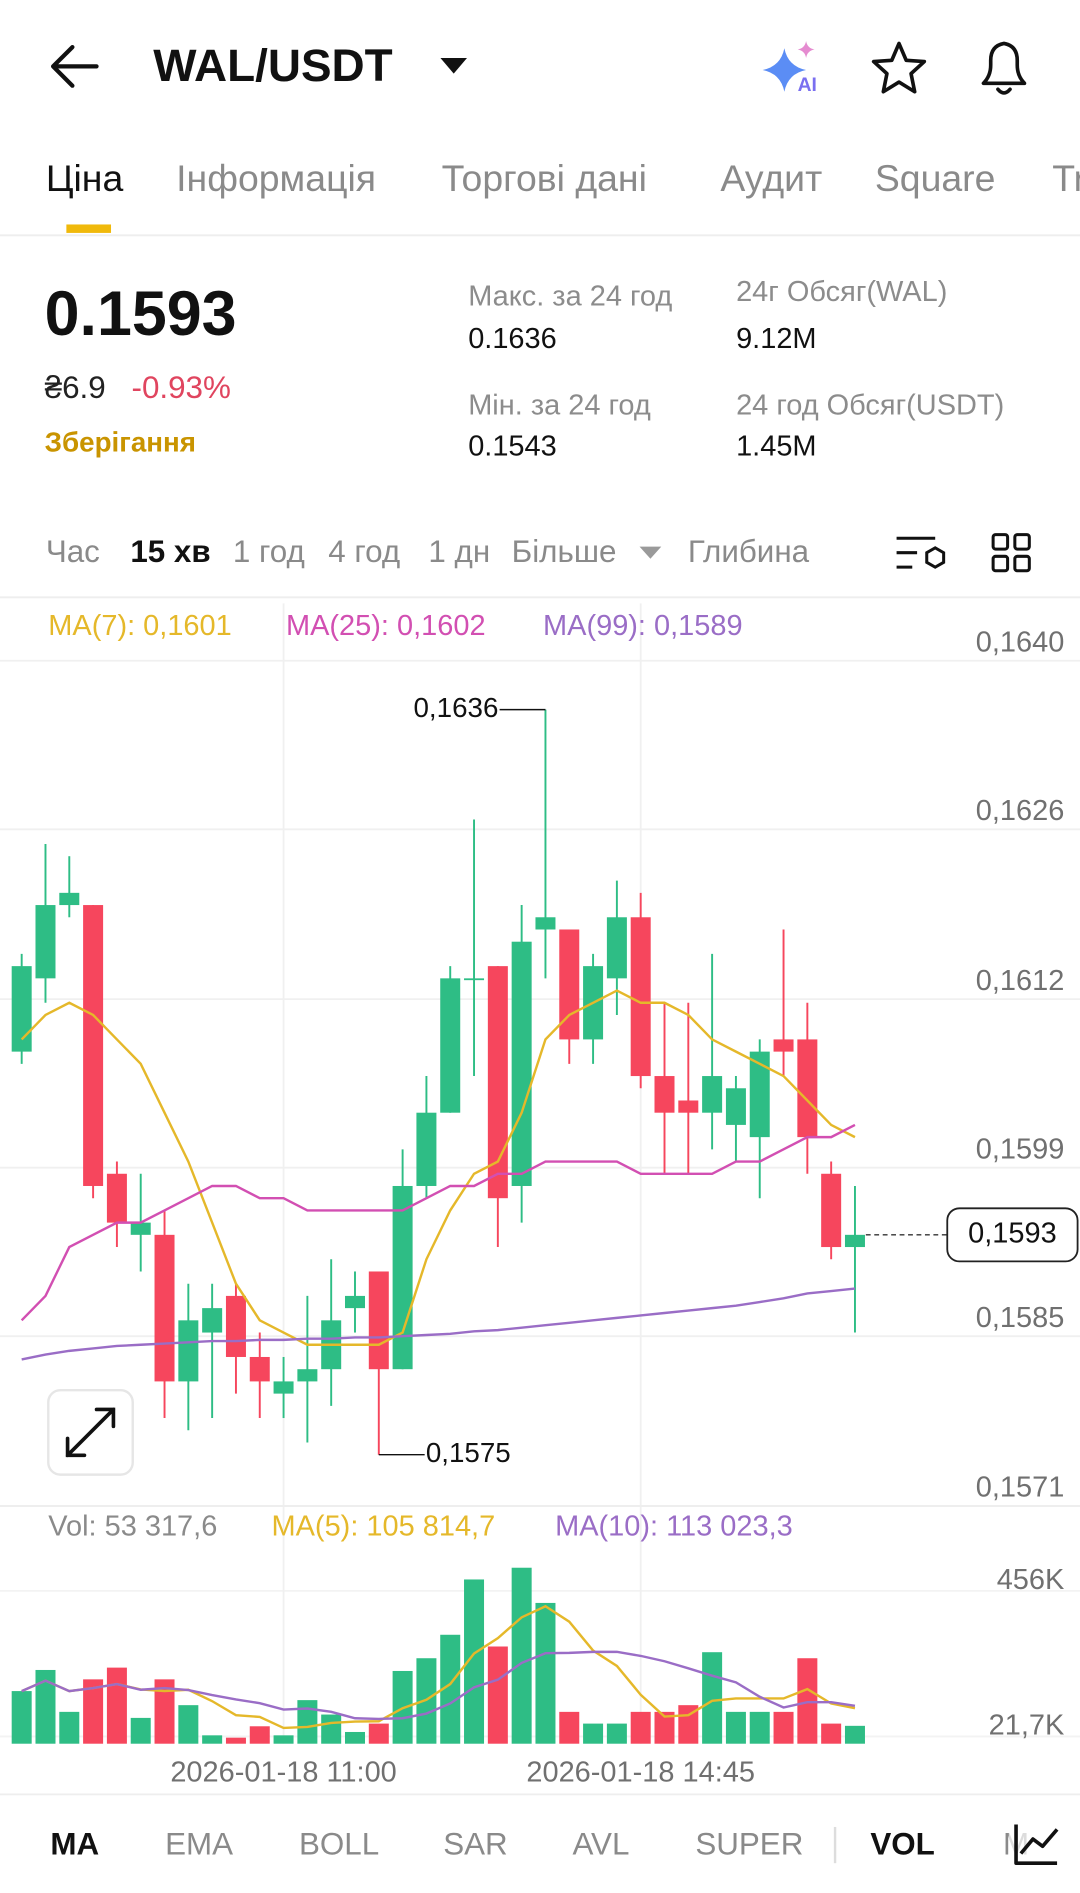  Describe the element at coordinates (120, 441) in the screenshot. I see `storage-tag: Зберігання` at that location.